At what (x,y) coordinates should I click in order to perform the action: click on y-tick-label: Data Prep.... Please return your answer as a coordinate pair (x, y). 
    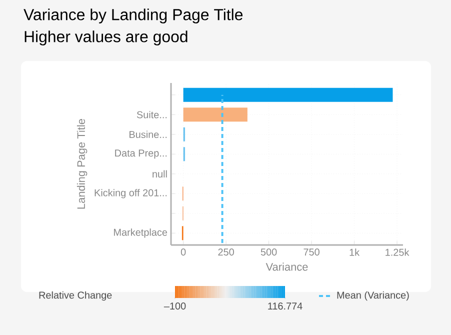
    Looking at the image, I should click on (141, 154).